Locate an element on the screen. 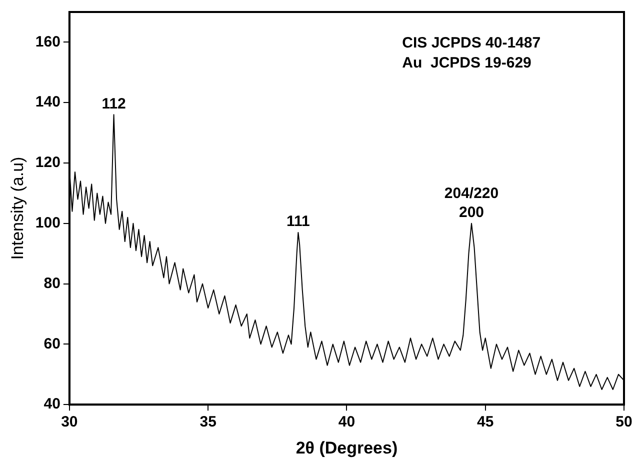 This screenshot has height=463, width=636. annotation: 200 is located at coordinates (471, 213).